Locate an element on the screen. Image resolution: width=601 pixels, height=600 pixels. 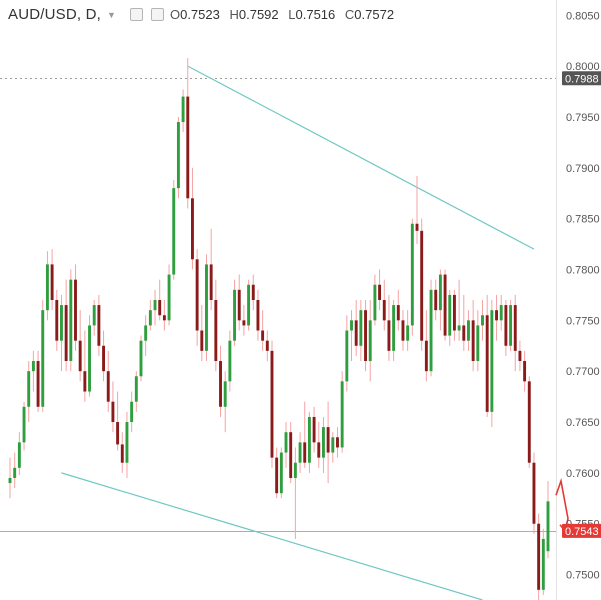
y-tick-label: 0.7800 is located at coordinates (583, 270).